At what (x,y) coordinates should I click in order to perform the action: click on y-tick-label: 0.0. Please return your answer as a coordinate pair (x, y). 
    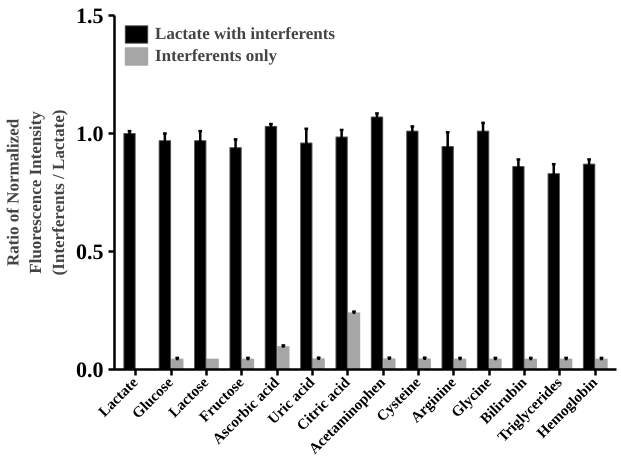
    Looking at the image, I should click on (90, 369).